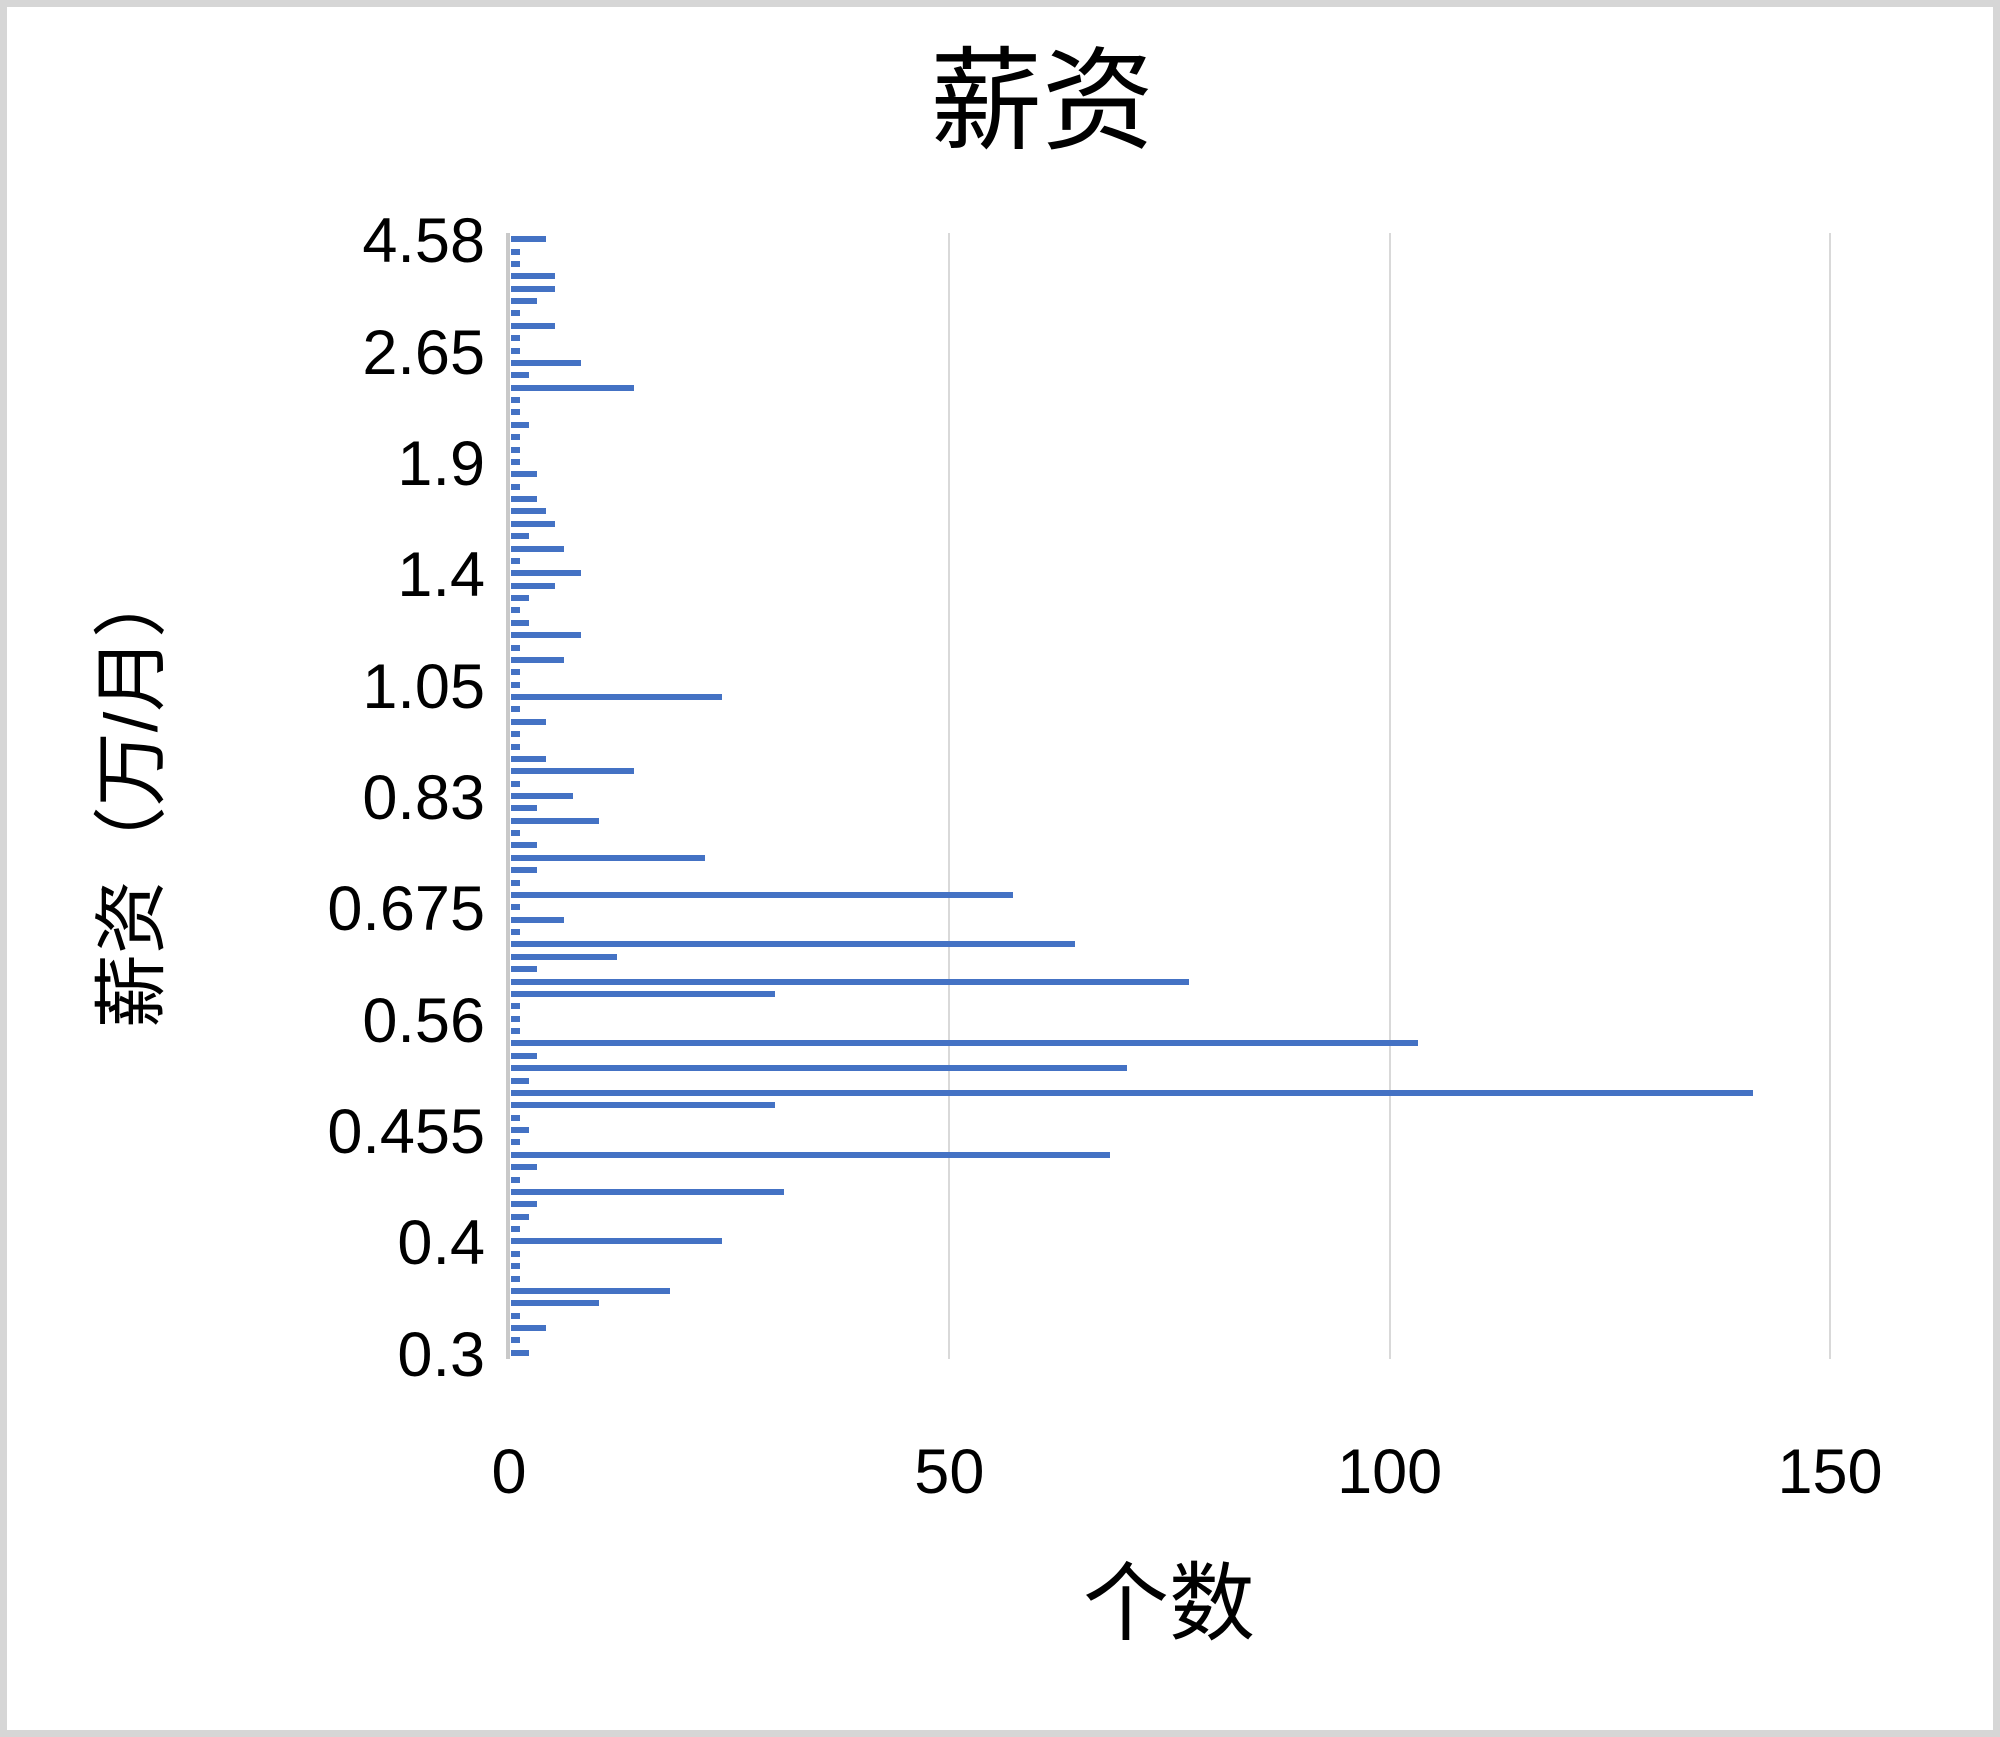 This screenshot has height=1737, width=2000. Describe the element at coordinates (1042, 101) in the screenshot. I see `chart-title: 薪资` at that location.